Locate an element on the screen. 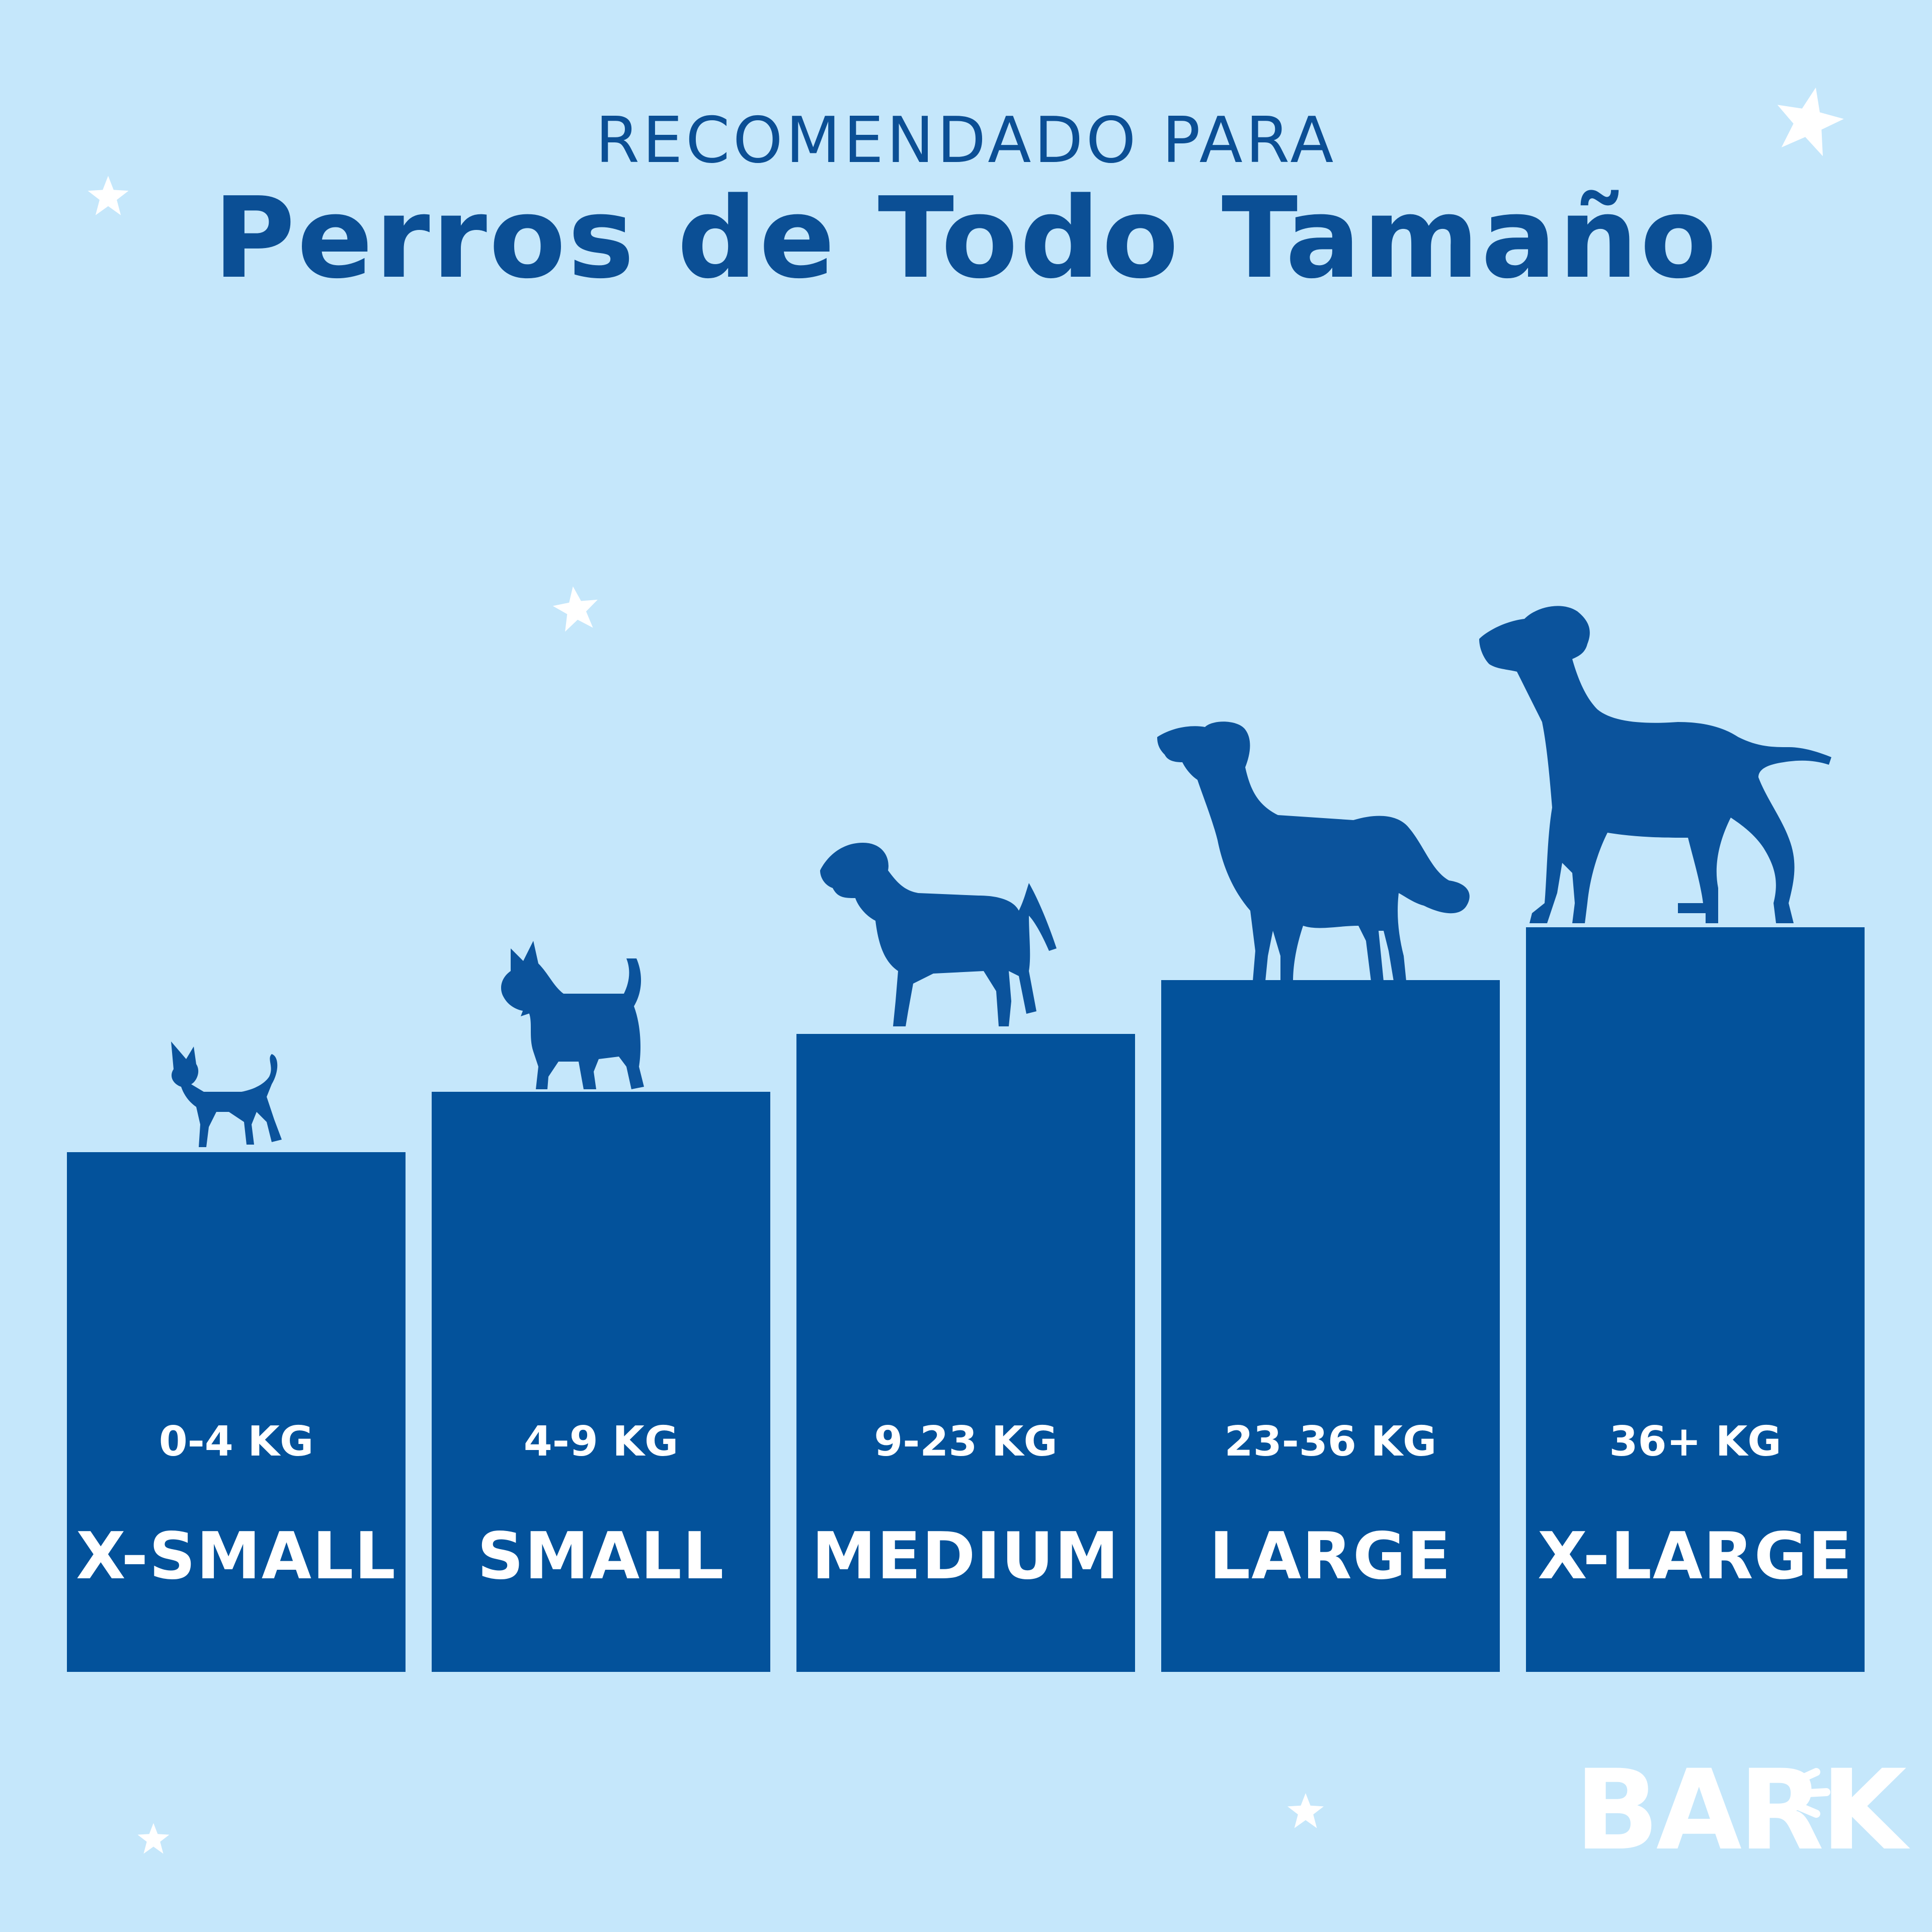 The height and width of the screenshot is (1932, 1932). size-step-x-small: 0-4 KG X-SMALL is located at coordinates (237, 1412).